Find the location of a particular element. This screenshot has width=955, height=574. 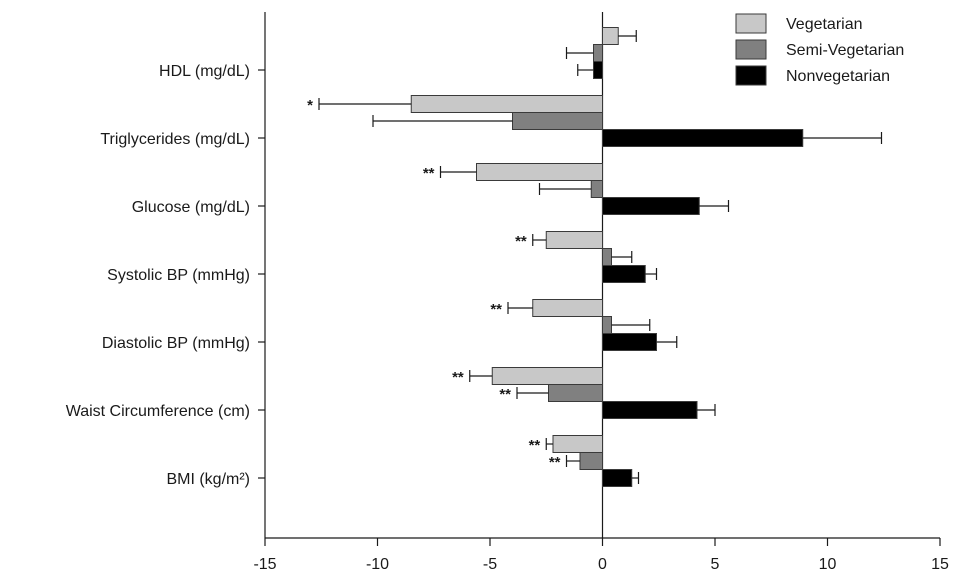

x-tick-label: 0 is located at coordinates (602, 564).